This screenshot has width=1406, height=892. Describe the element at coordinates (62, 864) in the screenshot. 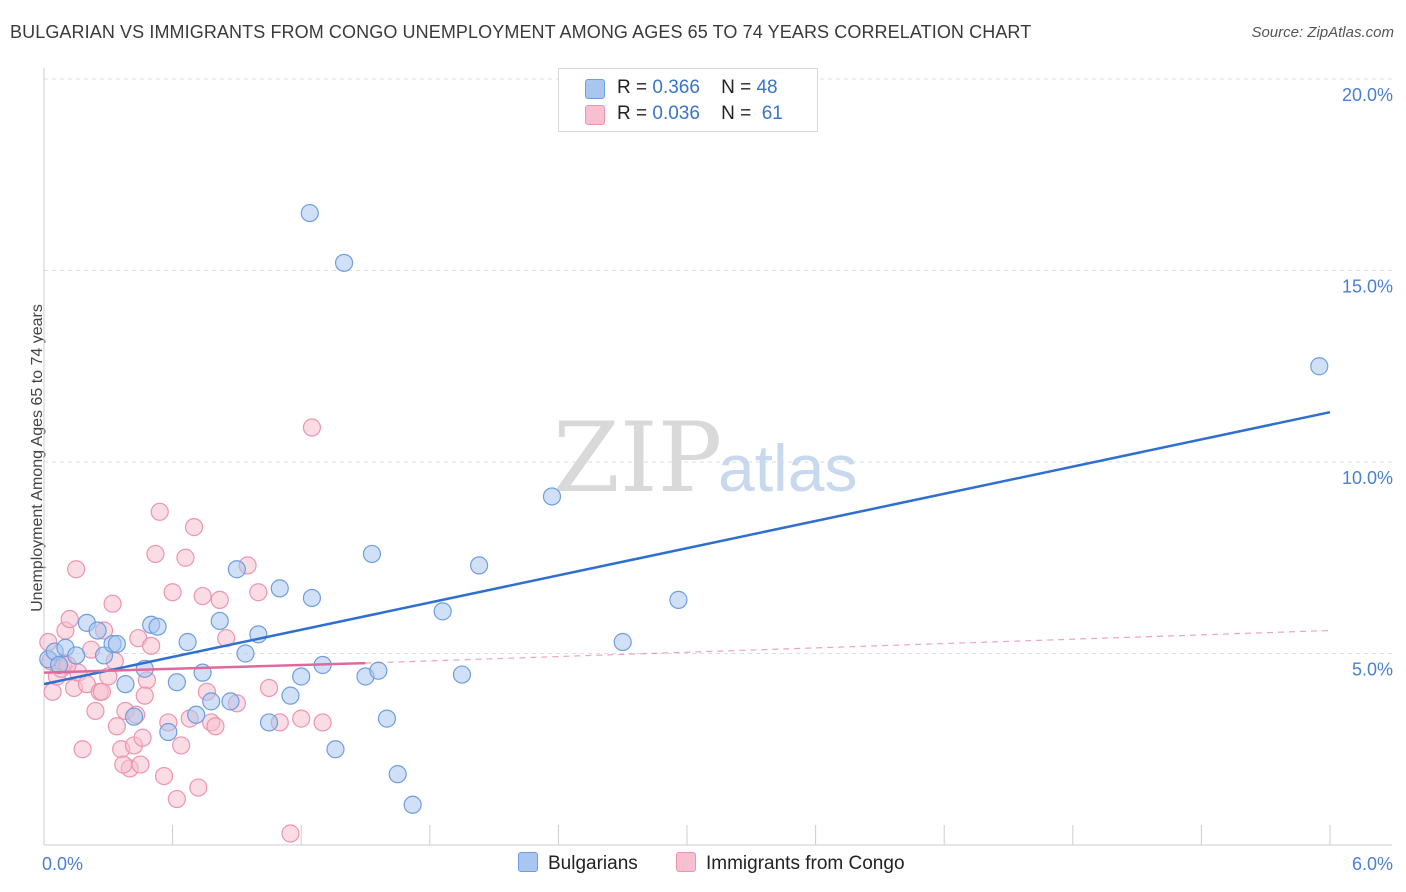

I see `x-tick-label: 0.0%` at that location.